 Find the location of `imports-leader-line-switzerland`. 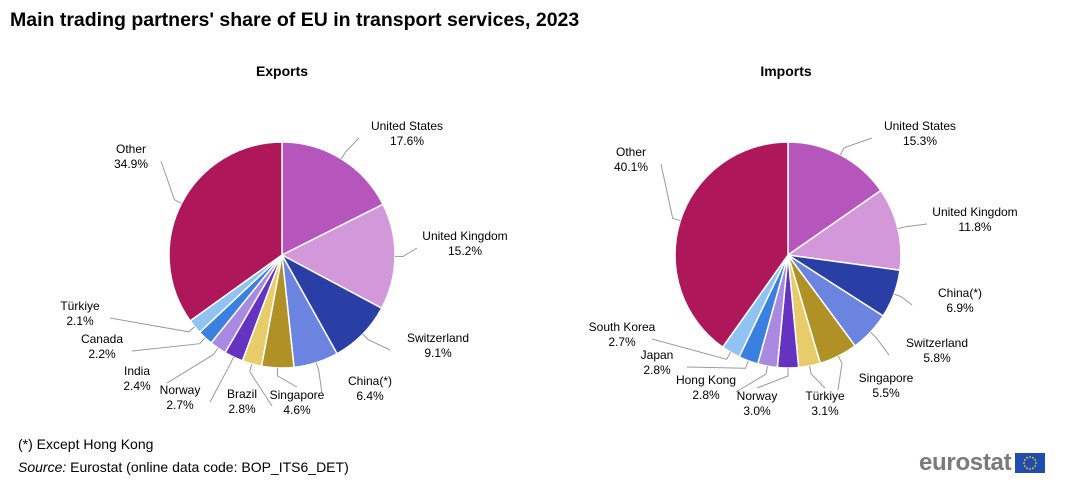

imports-leader-line-switzerland is located at coordinates (880, 343).